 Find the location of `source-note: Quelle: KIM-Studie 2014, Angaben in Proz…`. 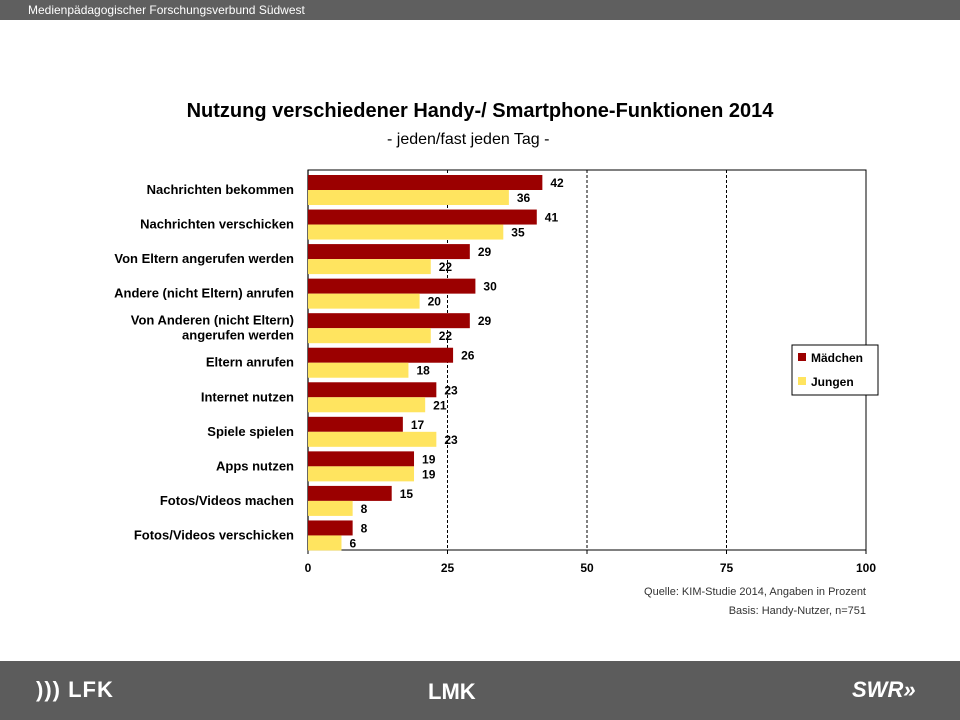

source-note: Quelle: KIM-Studie 2014, Angaben in Proz… is located at coordinates (755, 592).